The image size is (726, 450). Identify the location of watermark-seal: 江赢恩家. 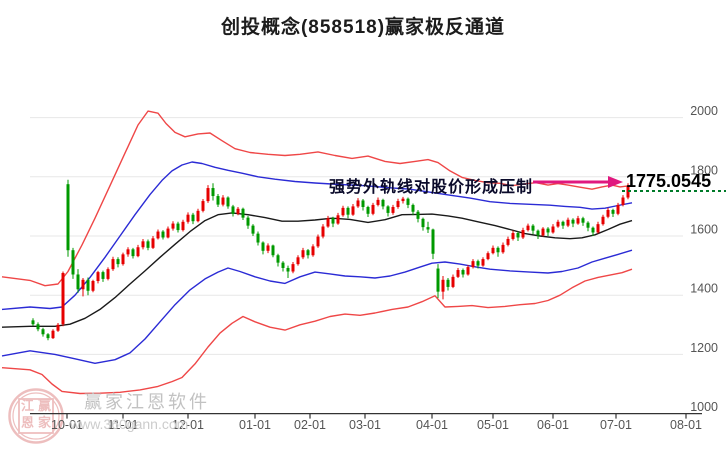
(36, 416).